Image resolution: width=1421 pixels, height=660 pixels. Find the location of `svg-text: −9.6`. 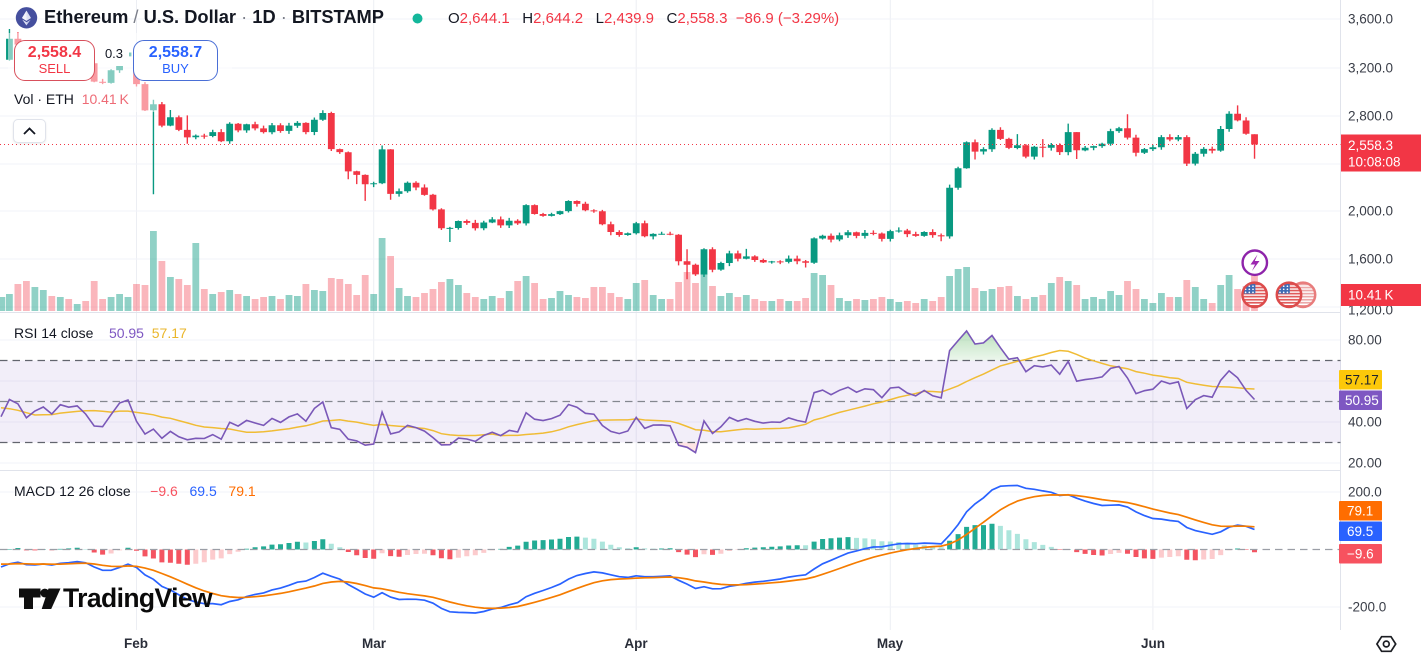

svg-text: −9.6 is located at coordinates (1360, 554).